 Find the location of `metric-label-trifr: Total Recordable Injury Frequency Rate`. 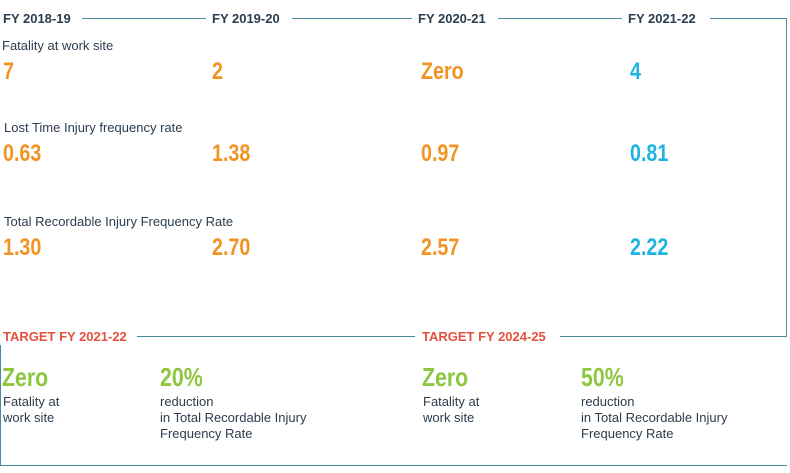

metric-label-trifr: Total Recordable Injury Frequency Rate is located at coordinates (119, 221).